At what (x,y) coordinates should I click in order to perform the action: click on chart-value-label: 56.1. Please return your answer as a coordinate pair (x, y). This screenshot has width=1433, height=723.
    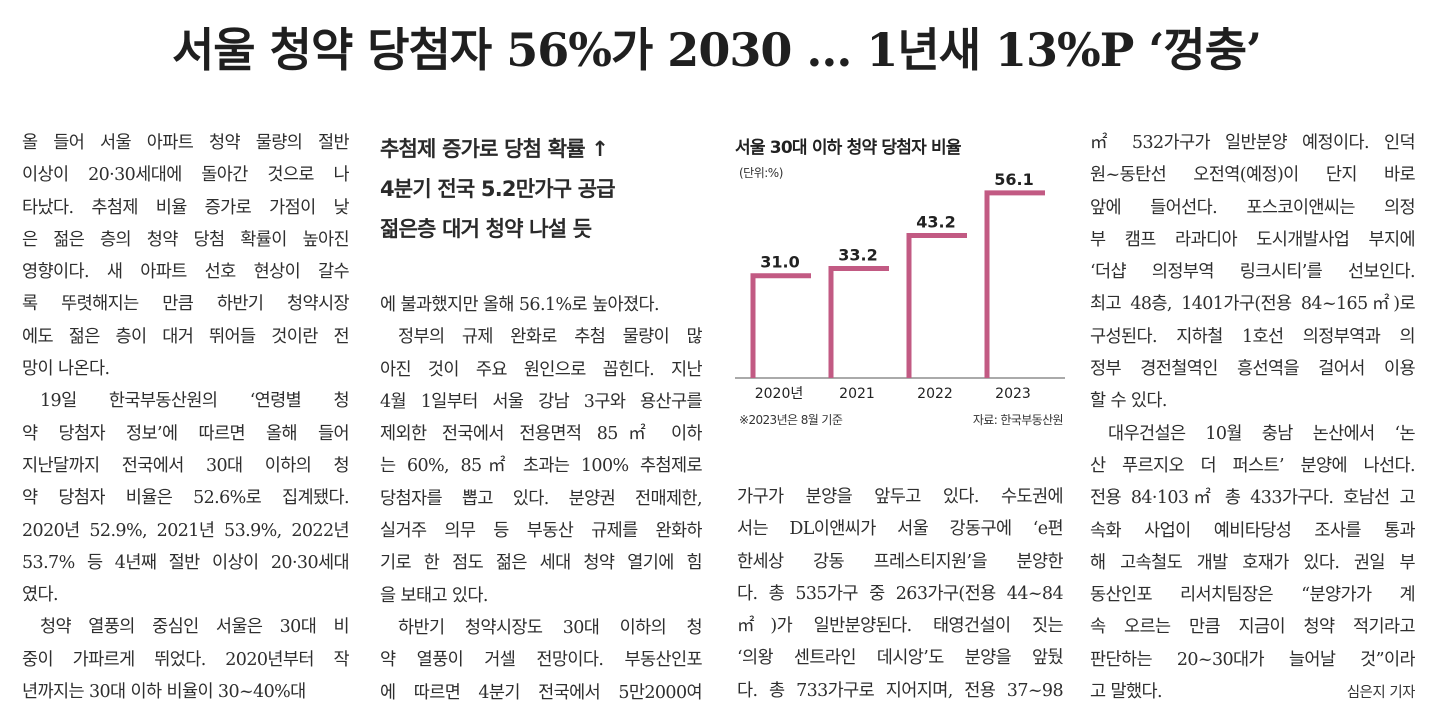
    Looking at the image, I should click on (1013, 179).